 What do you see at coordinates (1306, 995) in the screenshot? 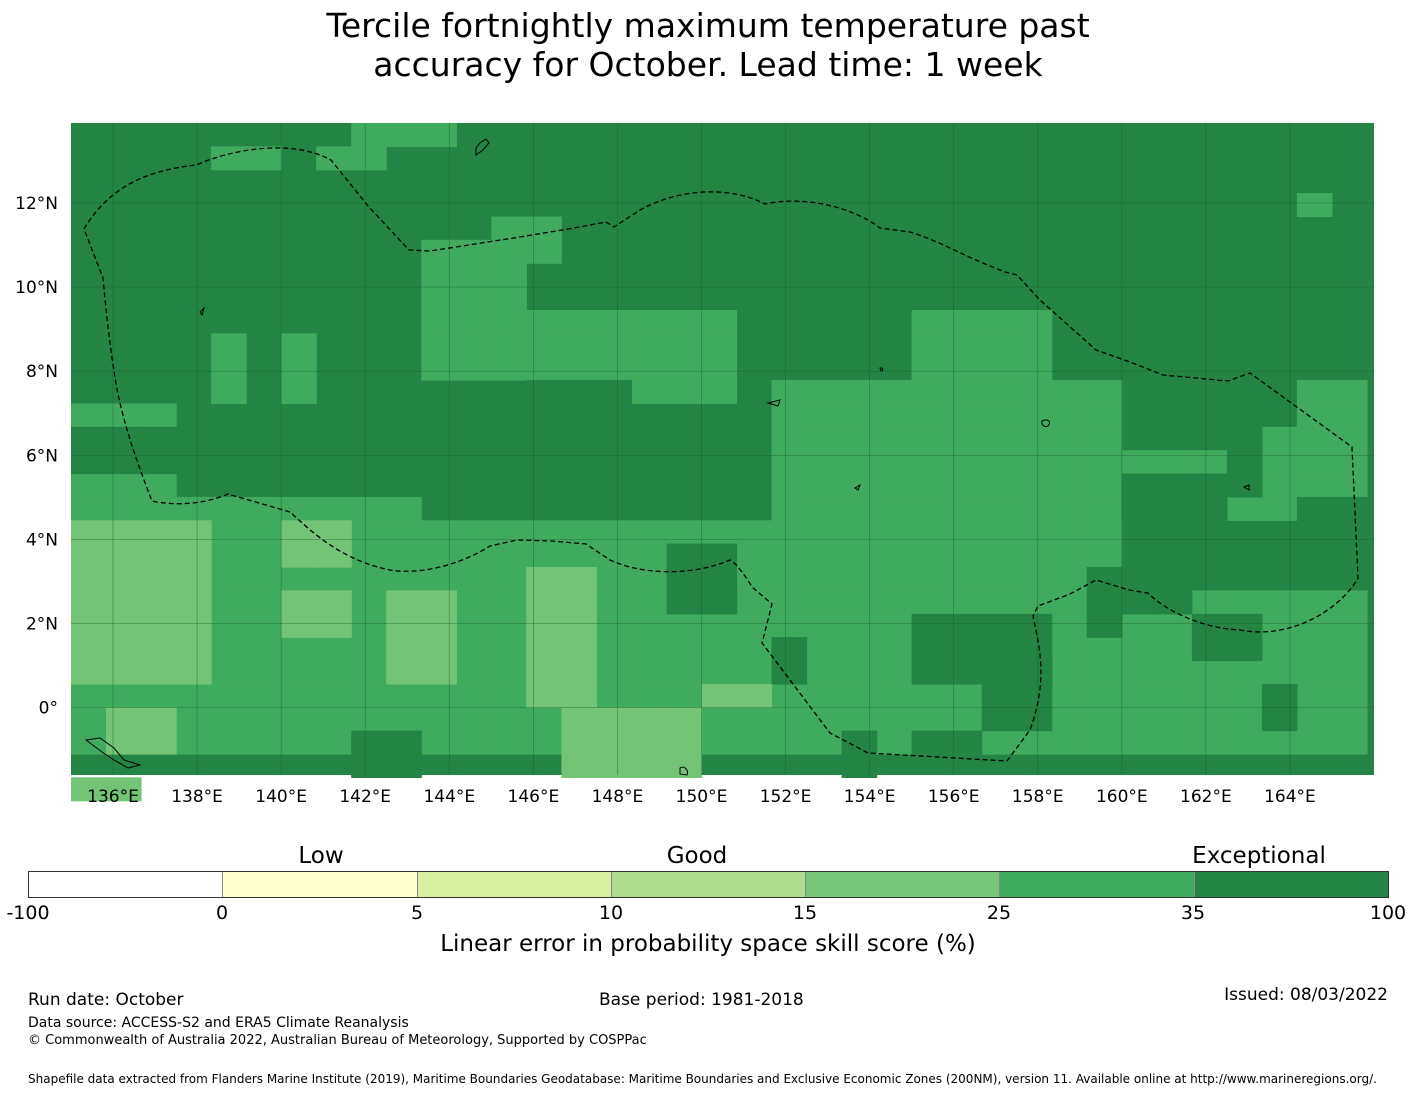
I see `issued-date: Issued: 08/03/2022` at bounding box center [1306, 995].